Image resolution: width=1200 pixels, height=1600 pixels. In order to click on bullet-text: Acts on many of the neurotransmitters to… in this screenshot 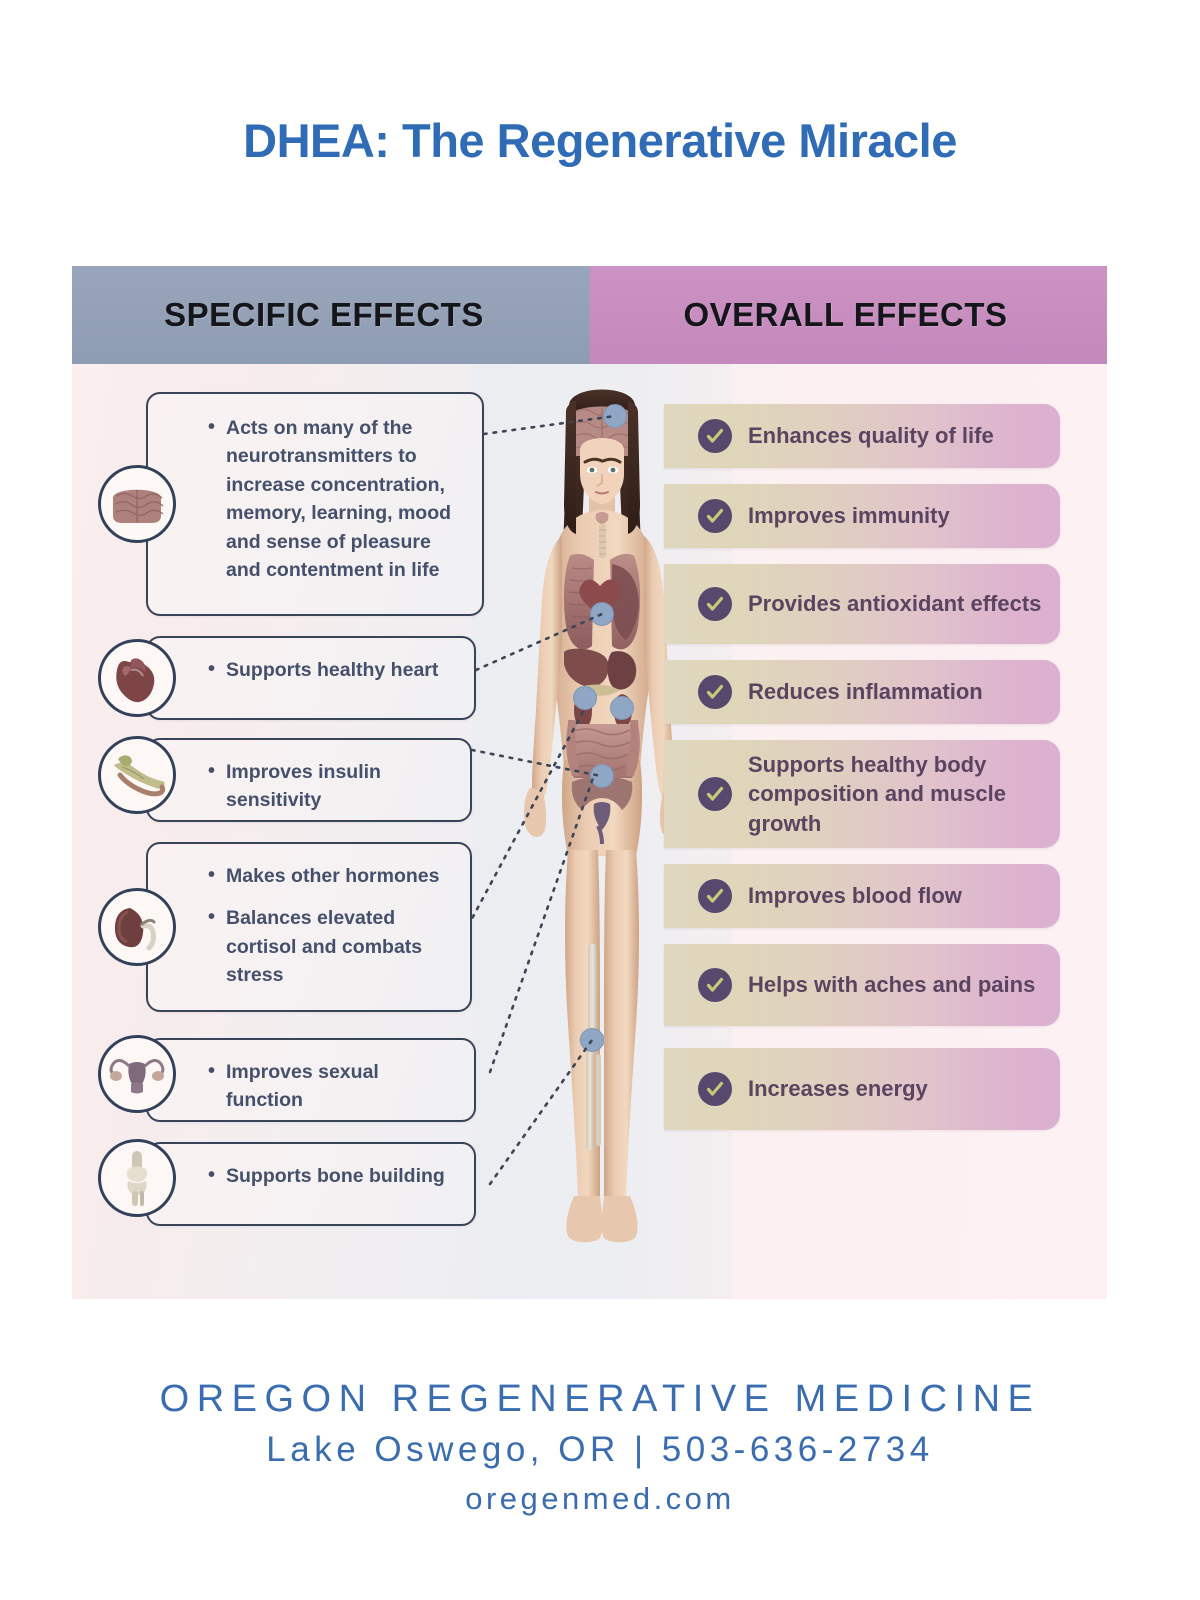, I will do `click(334, 499)`.